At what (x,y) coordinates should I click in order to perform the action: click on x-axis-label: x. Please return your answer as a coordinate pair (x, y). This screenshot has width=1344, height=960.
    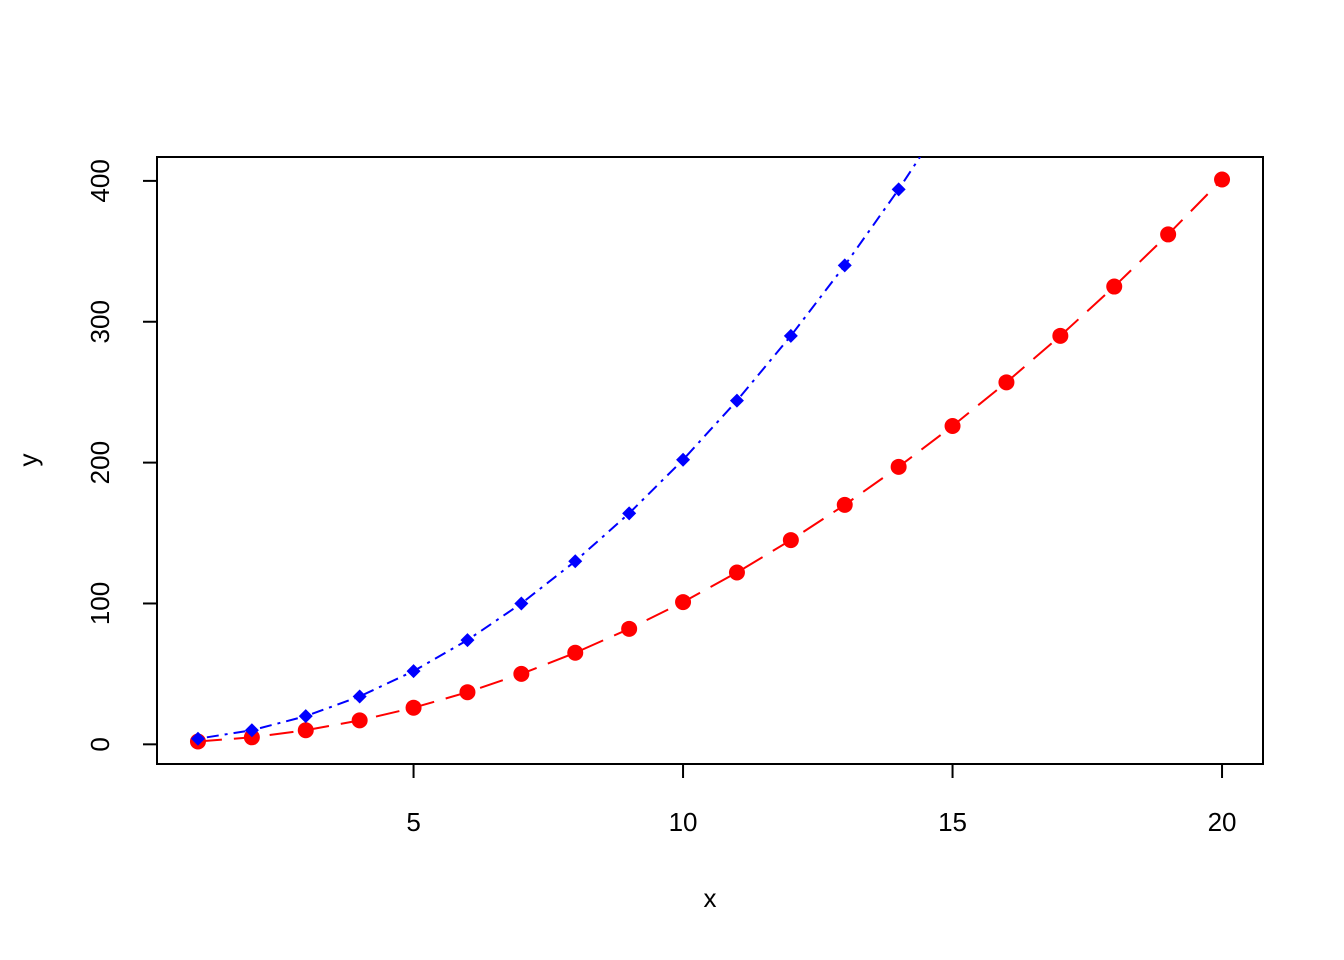
    Looking at the image, I should click on (710, 898).